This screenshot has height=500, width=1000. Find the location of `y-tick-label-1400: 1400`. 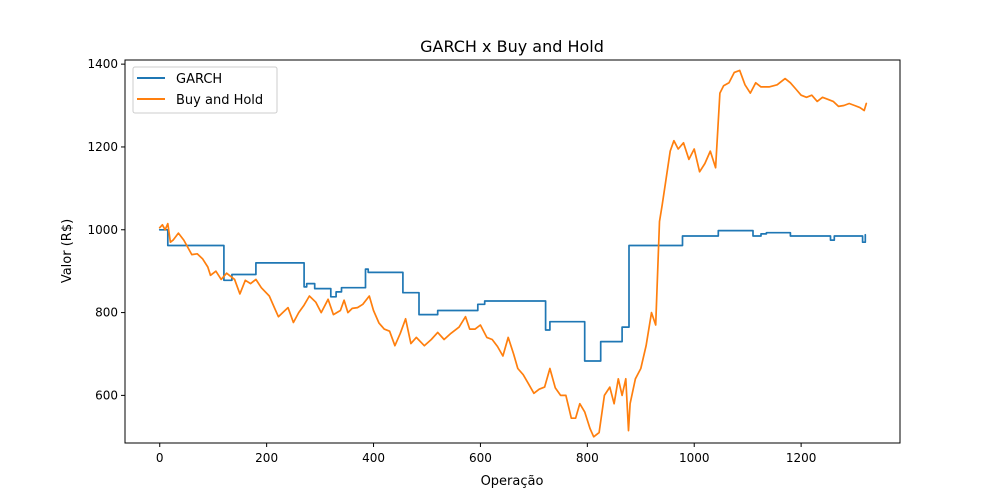

y-tick-label-1400: 1400 is located at coordinates (102, 64).